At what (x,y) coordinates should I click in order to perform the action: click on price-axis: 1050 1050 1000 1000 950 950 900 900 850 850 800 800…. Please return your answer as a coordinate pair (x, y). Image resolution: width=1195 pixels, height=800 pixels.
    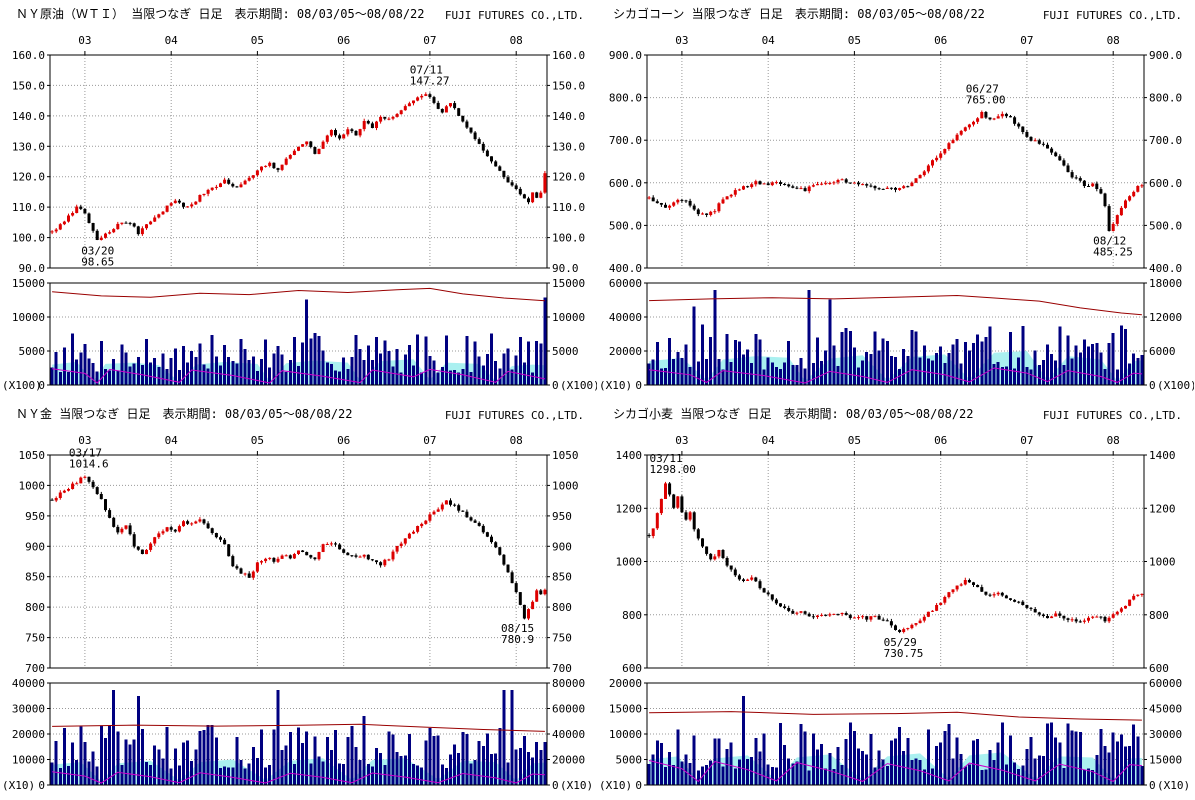
    Looking at the image, I should click on (299, 562).